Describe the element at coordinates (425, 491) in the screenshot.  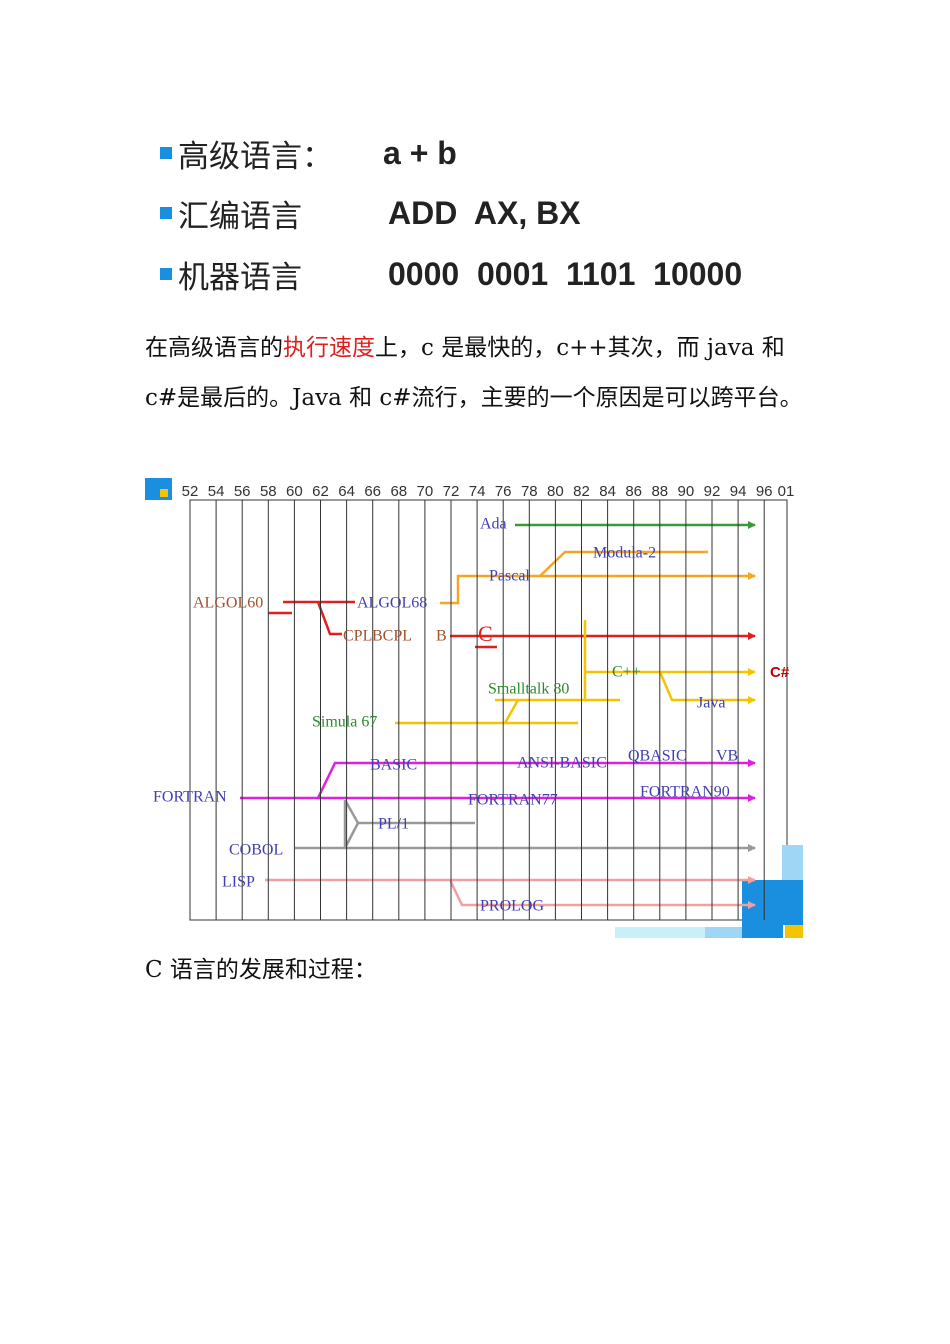
I see `year-label: 70` at that location.